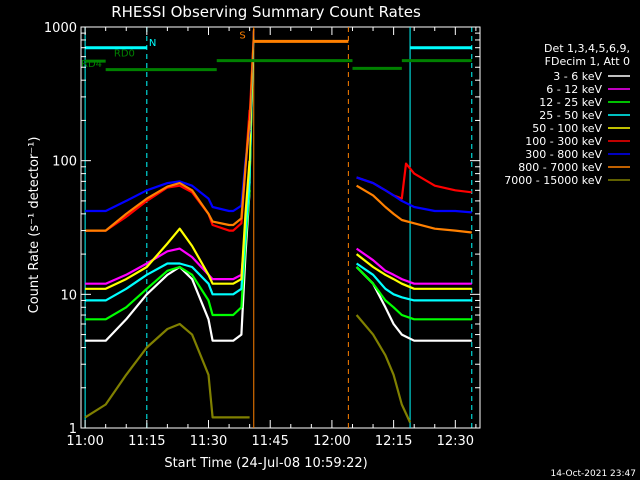 The height and width of the screenshot is (480, 640). I want to click on legend-entry-label: 7000 - 15000 keV, so click(553, 180).